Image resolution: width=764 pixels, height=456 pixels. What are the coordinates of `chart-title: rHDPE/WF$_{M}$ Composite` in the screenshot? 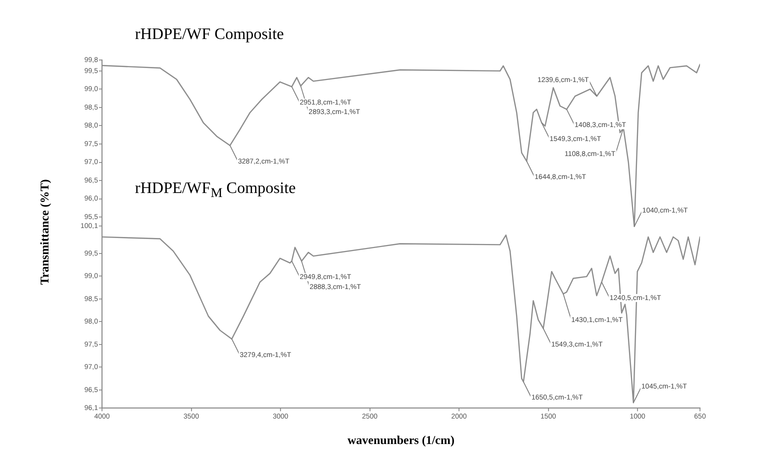 It's located at (215, 191).